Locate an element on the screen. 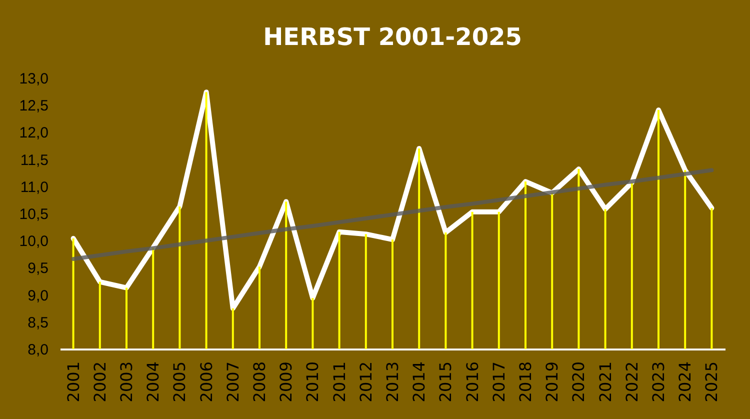  x-tick-label: 2014 is located at coordinates (419, 382).